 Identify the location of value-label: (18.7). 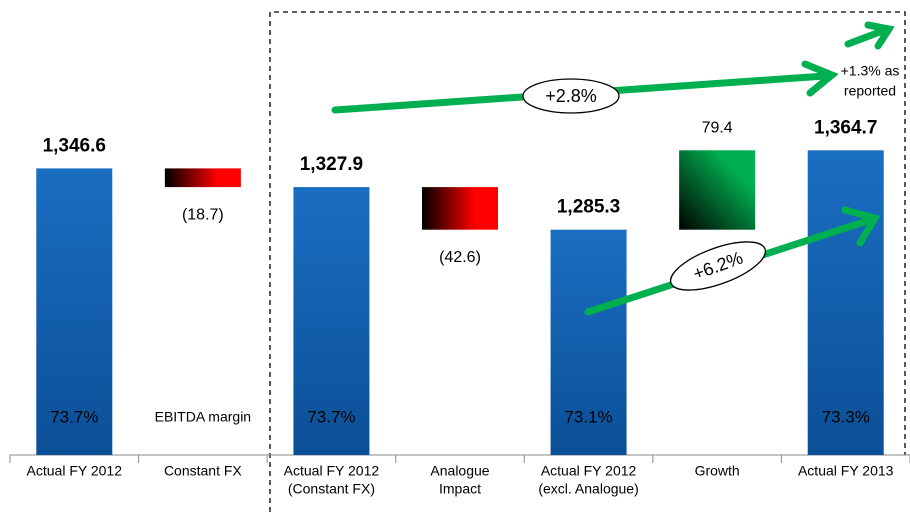
(203, 214).